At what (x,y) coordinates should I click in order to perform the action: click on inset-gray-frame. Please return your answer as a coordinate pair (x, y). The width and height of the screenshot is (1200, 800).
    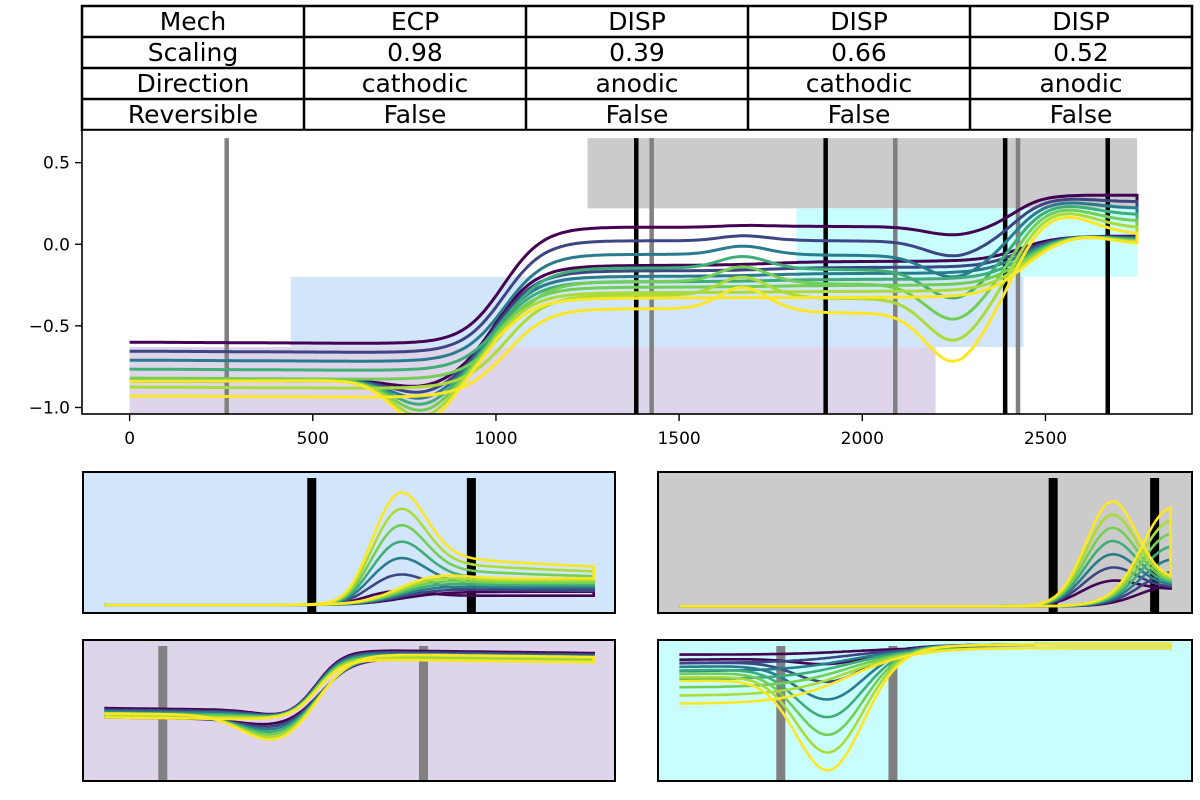
    Looking at the image, I should click on (925, 542).